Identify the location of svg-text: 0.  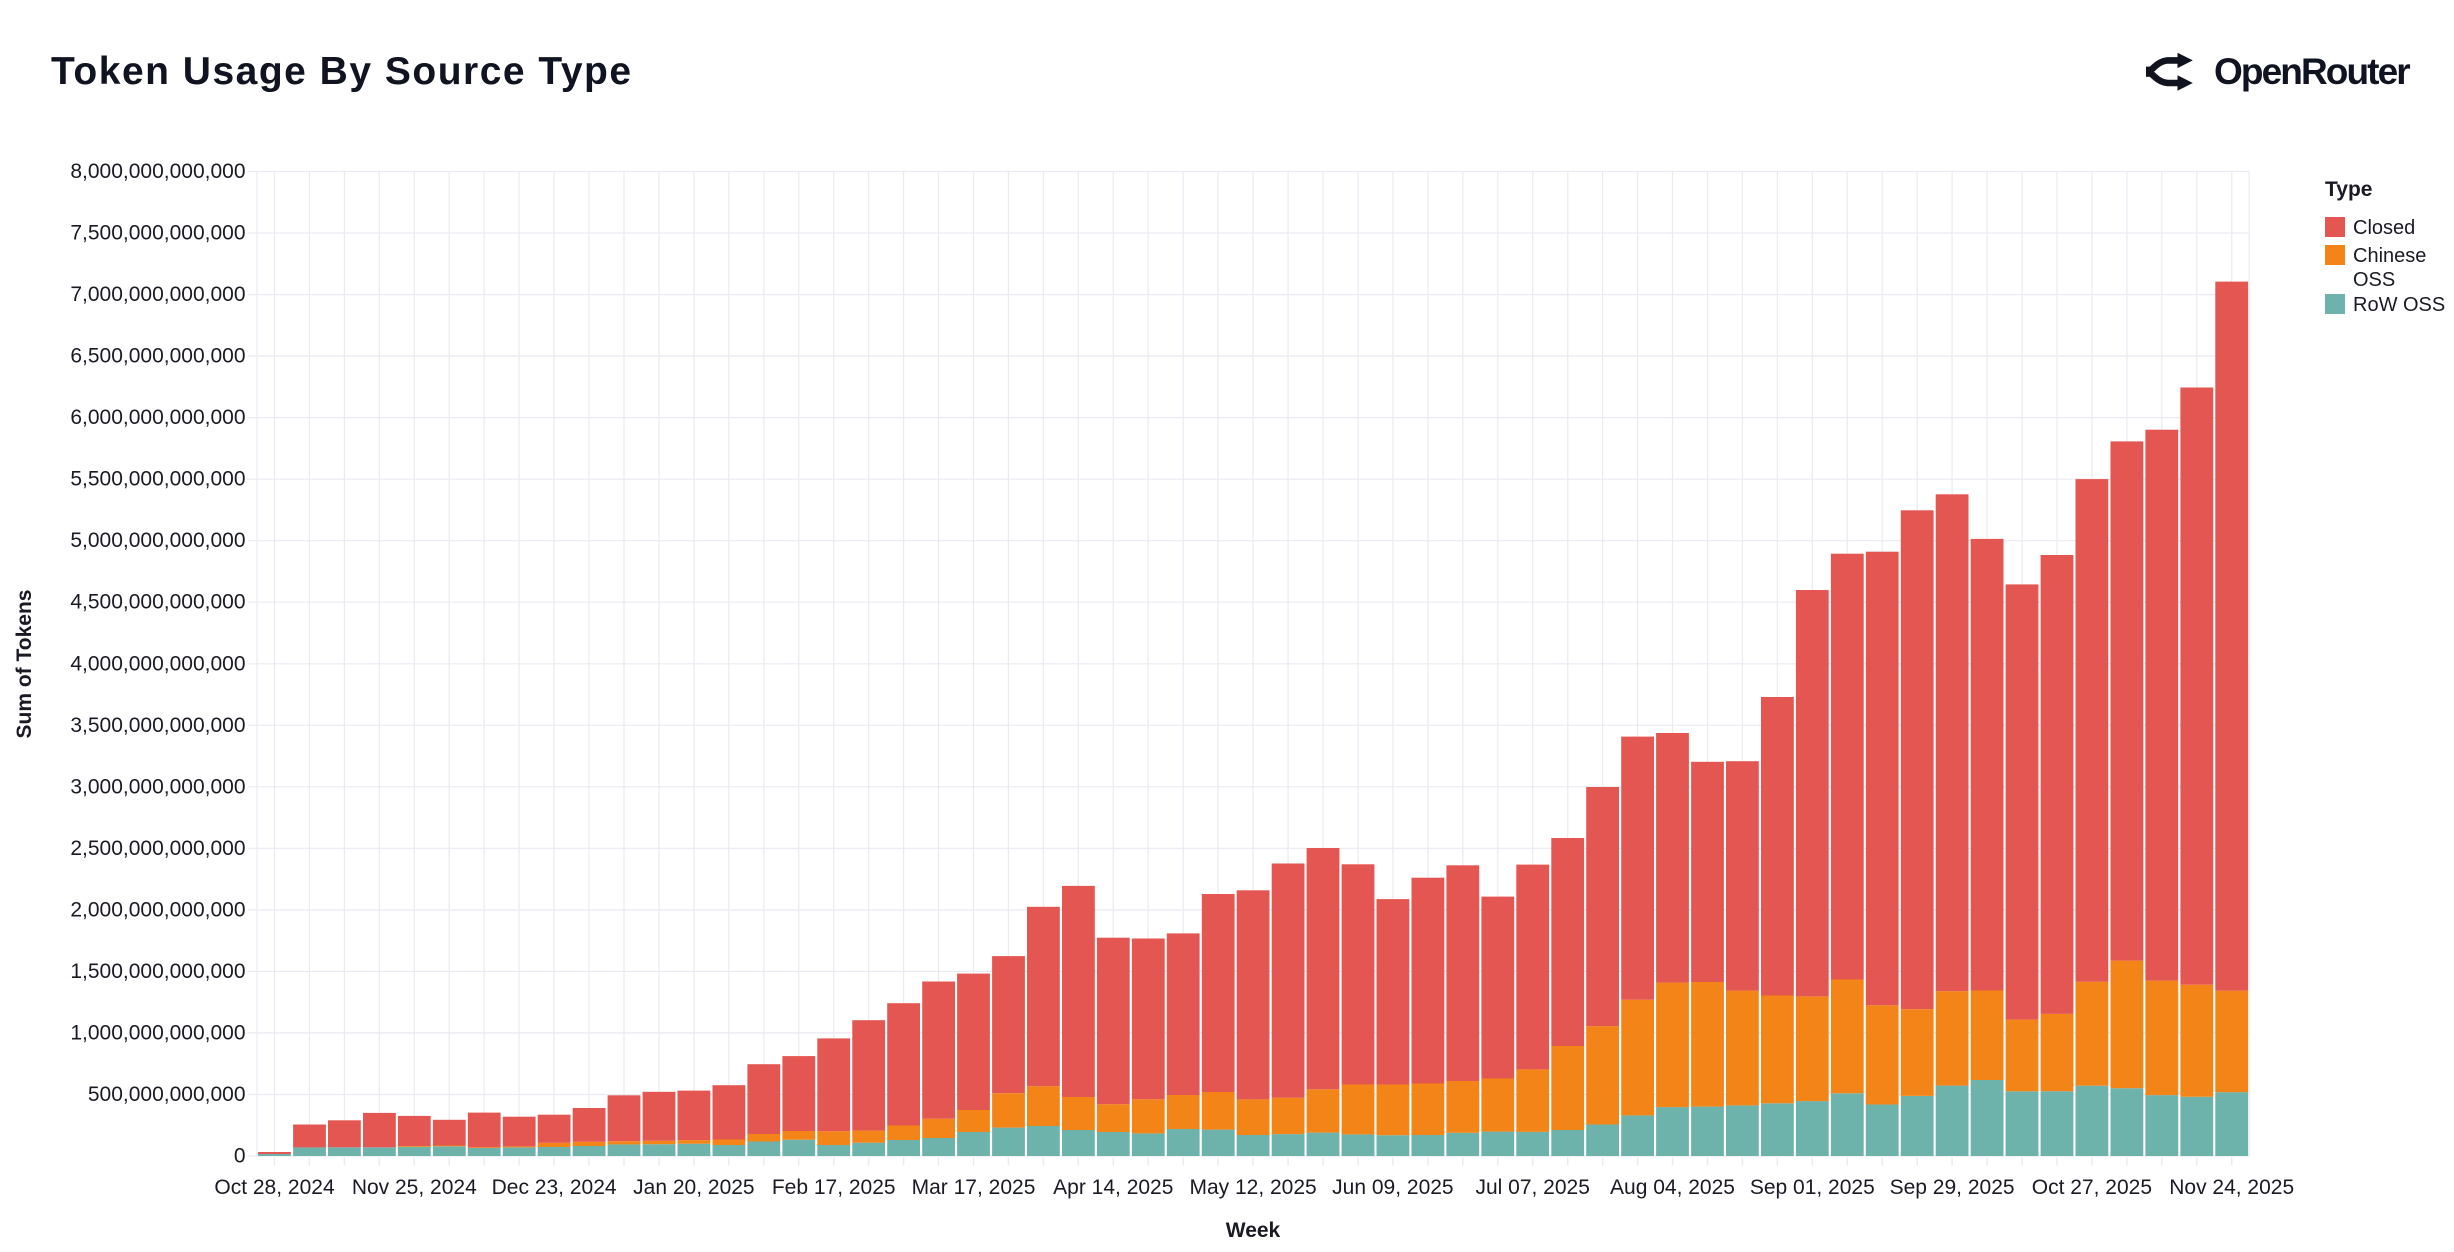
(240, 1156).